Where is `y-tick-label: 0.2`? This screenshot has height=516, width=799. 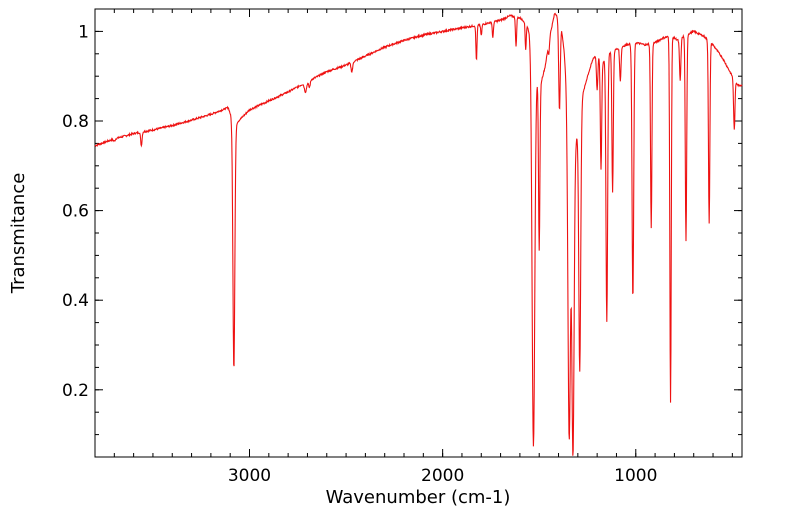
y-tick-label: 0.2 is located at coordinates (75, 391).